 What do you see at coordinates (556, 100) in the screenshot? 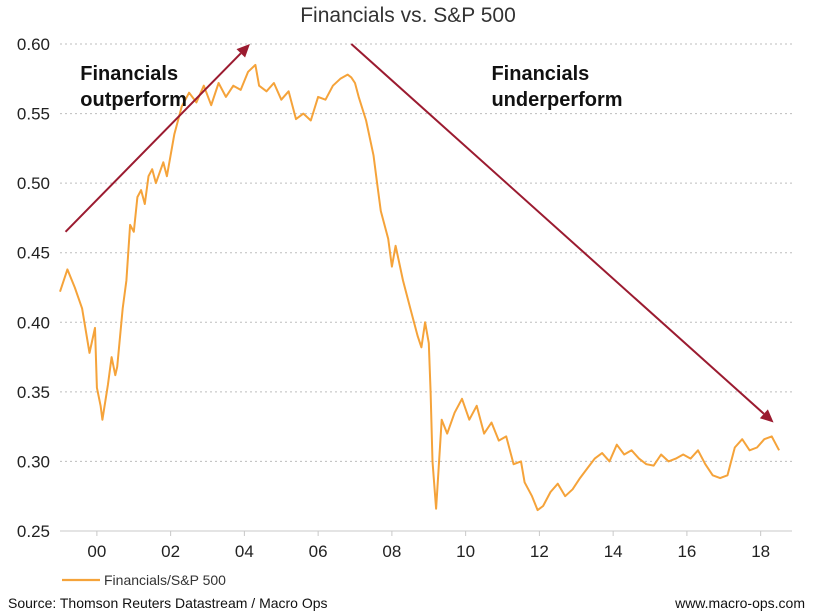
I see `annotation-line: underperform` at bounding box center [556, 100].